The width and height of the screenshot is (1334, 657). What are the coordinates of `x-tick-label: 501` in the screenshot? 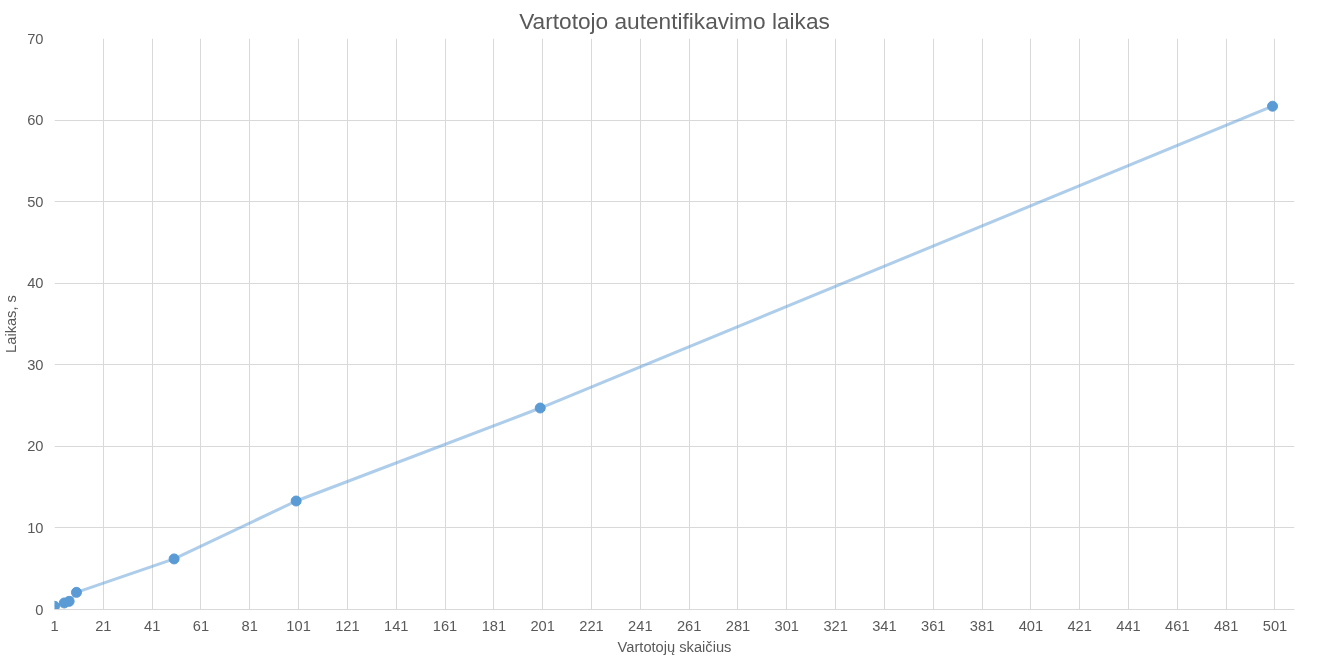 It's located at (1275, 625).